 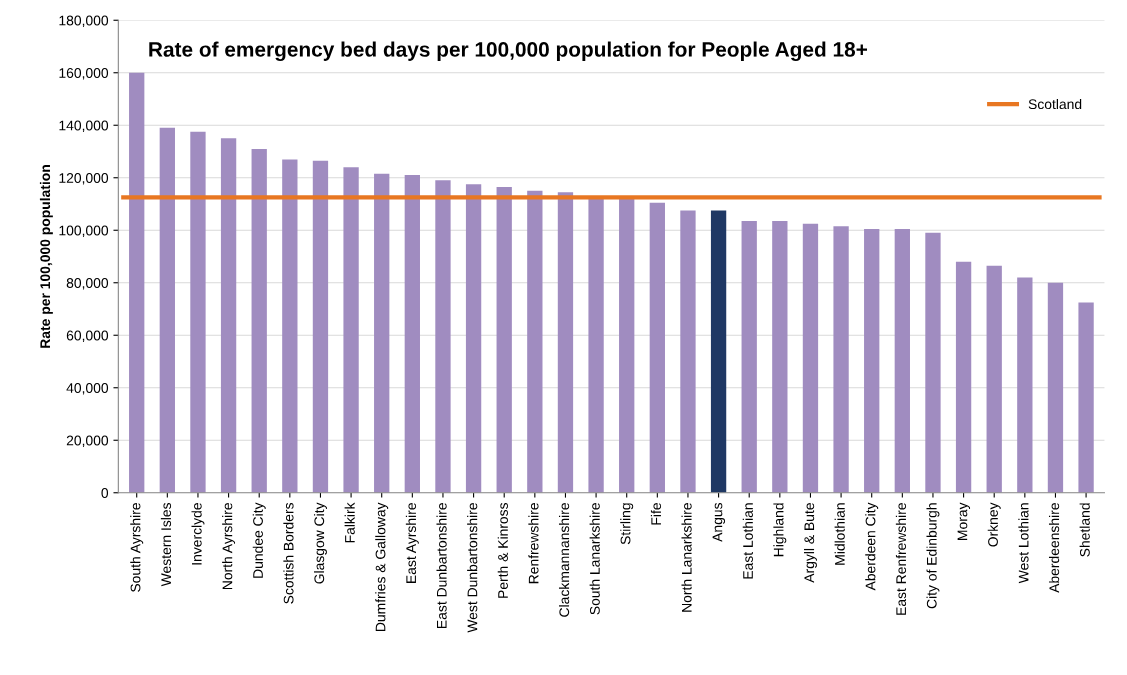 What do you see at coordinates (1023, 543) in the screenshot?
I see `x-tick-label: West Lothian` at bounding box center [1023, 543].